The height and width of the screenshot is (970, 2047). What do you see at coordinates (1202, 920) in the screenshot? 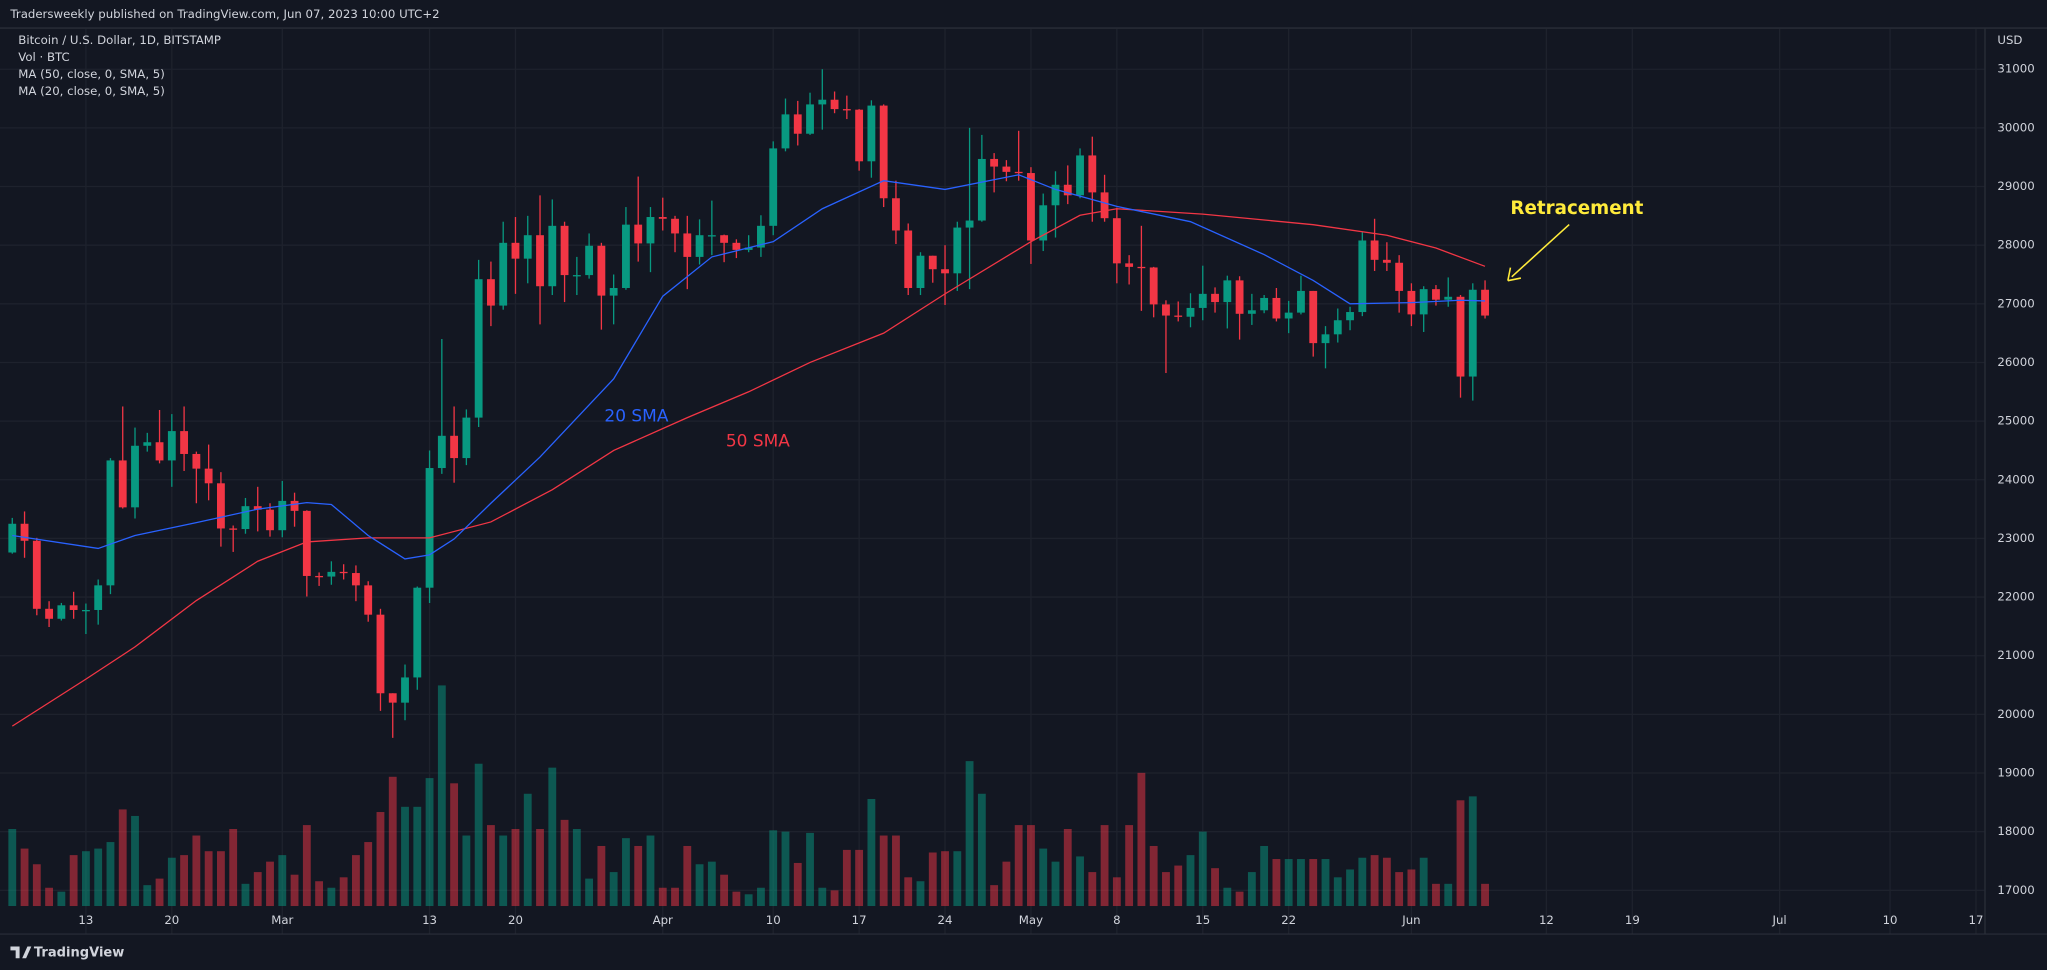
I see `x-tick-label: 15` at bounding box center [1202, 920].